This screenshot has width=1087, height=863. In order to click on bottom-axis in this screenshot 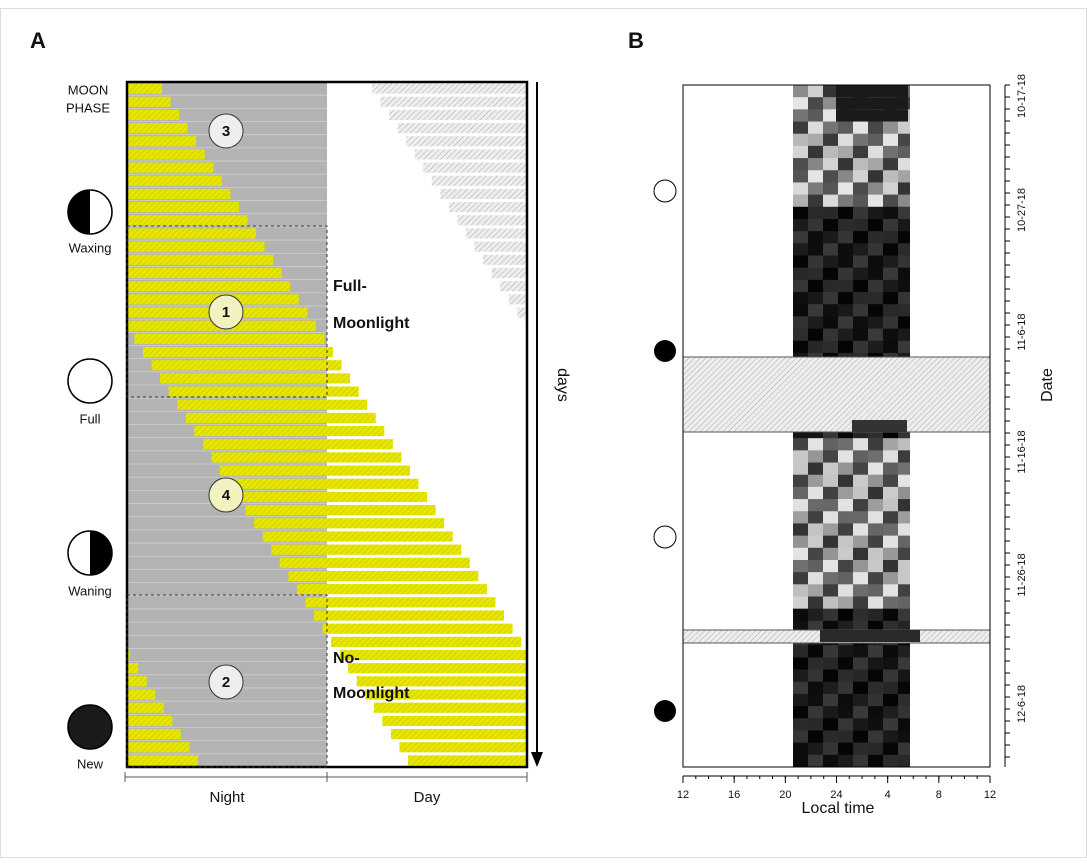, I will do `click(326, 777)`.